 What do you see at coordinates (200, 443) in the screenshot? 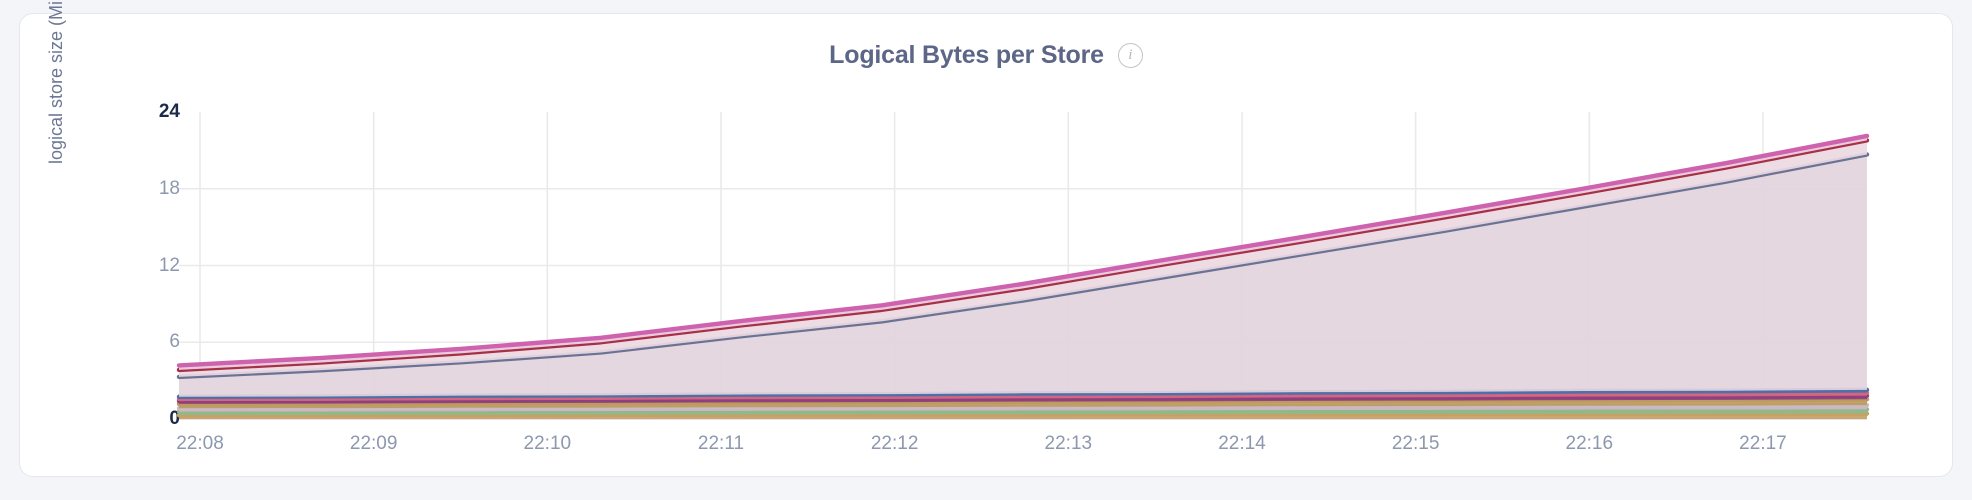
I see `x-axis-tick-label: 22:08` at bounding box center [200, 443].